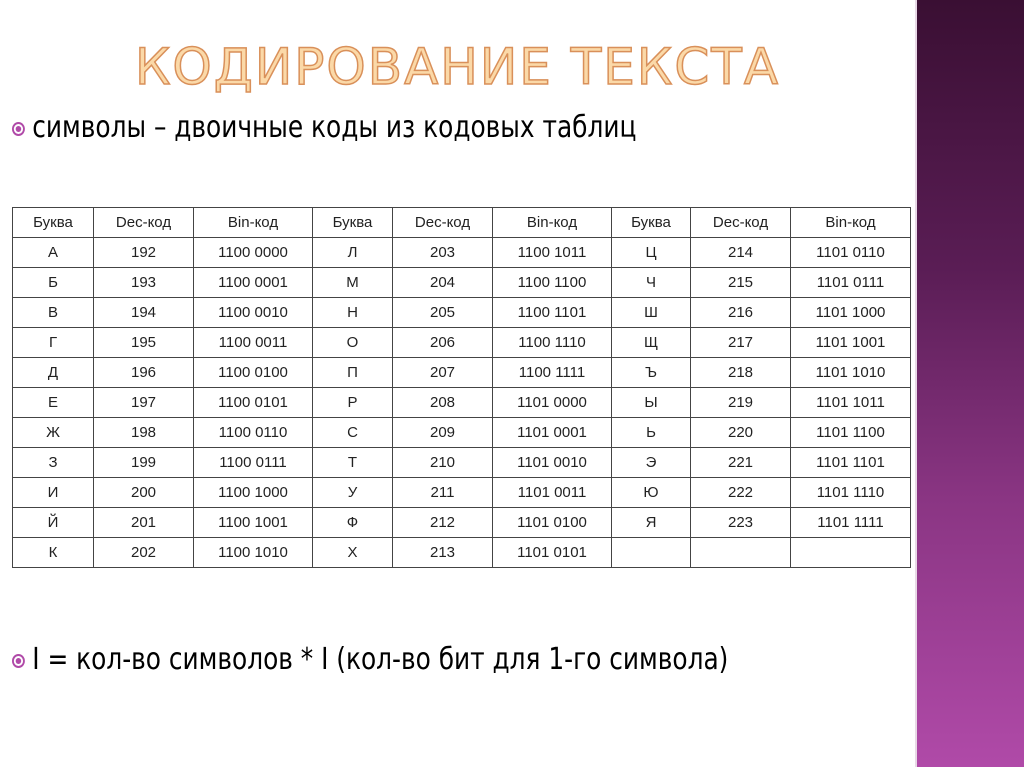 This screenshot has width=1024, height=767. What do you see at coordinates (552, 282) in the screenshot?
I see `table-cell: 1100 1100` at bounding box center [552, 282].